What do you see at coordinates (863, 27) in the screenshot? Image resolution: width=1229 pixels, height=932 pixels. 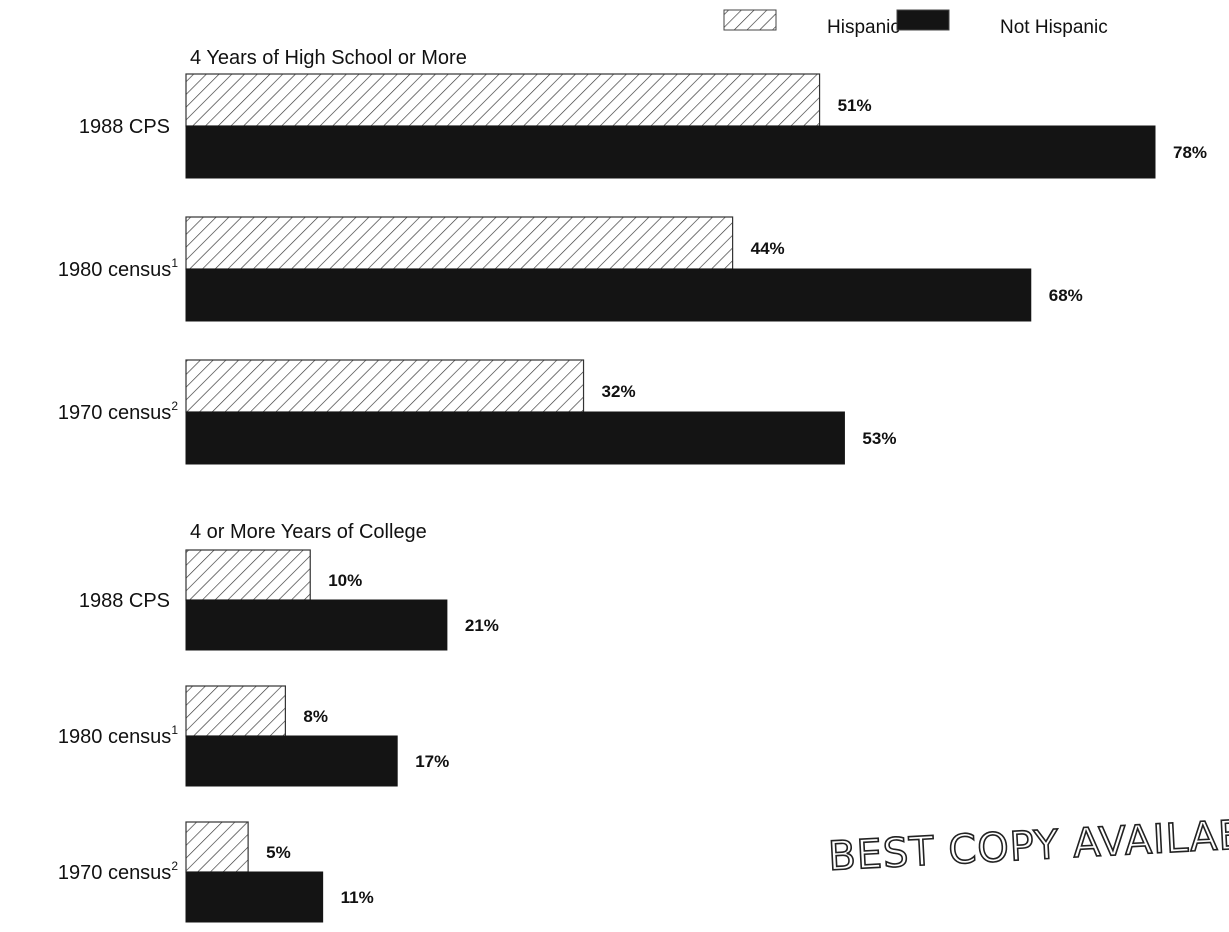 I see `legend-label-hispanic: Hispanic` at bounding box center [863, 27].